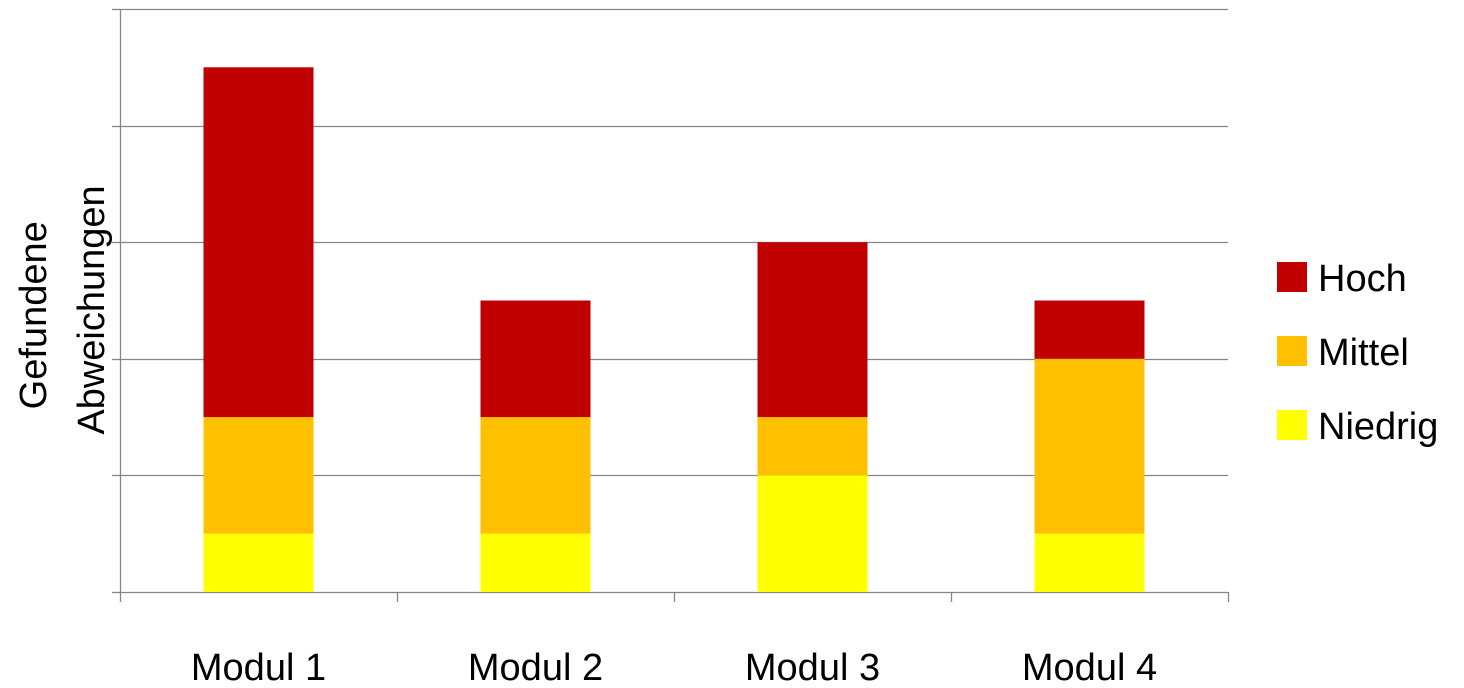  What do you see at coordinates (674, 667) in the screenshot?
I see `category-labels: Modul 1 Modul 2 Modul 3 Modul 4` at bounding box center [674, 667].